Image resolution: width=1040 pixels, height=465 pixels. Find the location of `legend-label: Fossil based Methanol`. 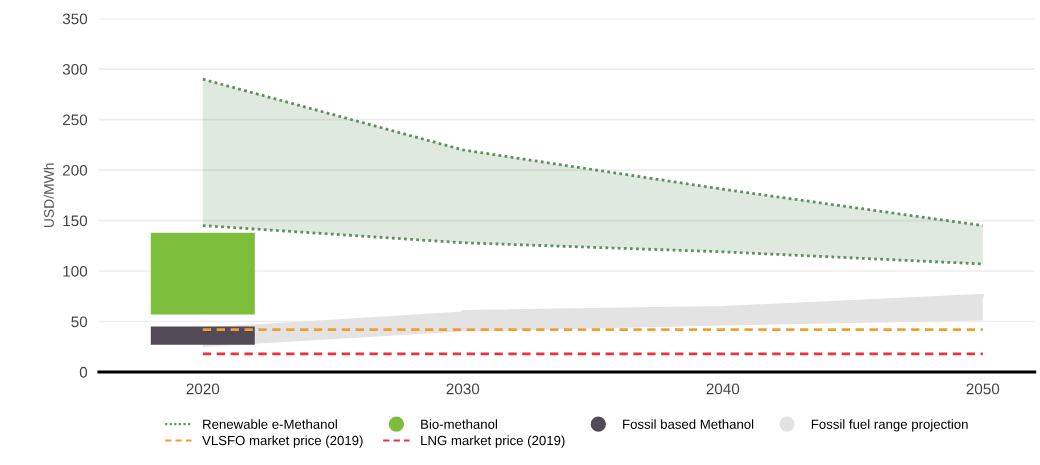

legend-label: Fossil based Methanol is located at coordinates (688, 424).